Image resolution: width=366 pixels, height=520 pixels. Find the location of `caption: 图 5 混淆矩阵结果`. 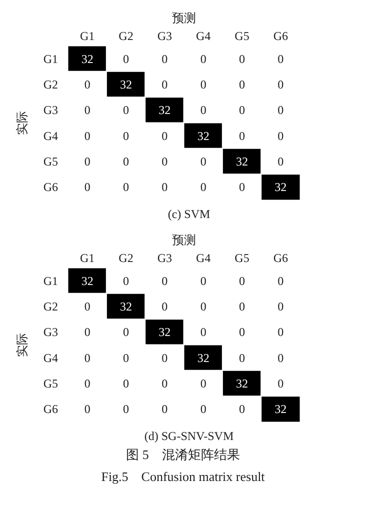

caption: 图 5 混淆矩阵结果 is located at coordinates (183, 454).